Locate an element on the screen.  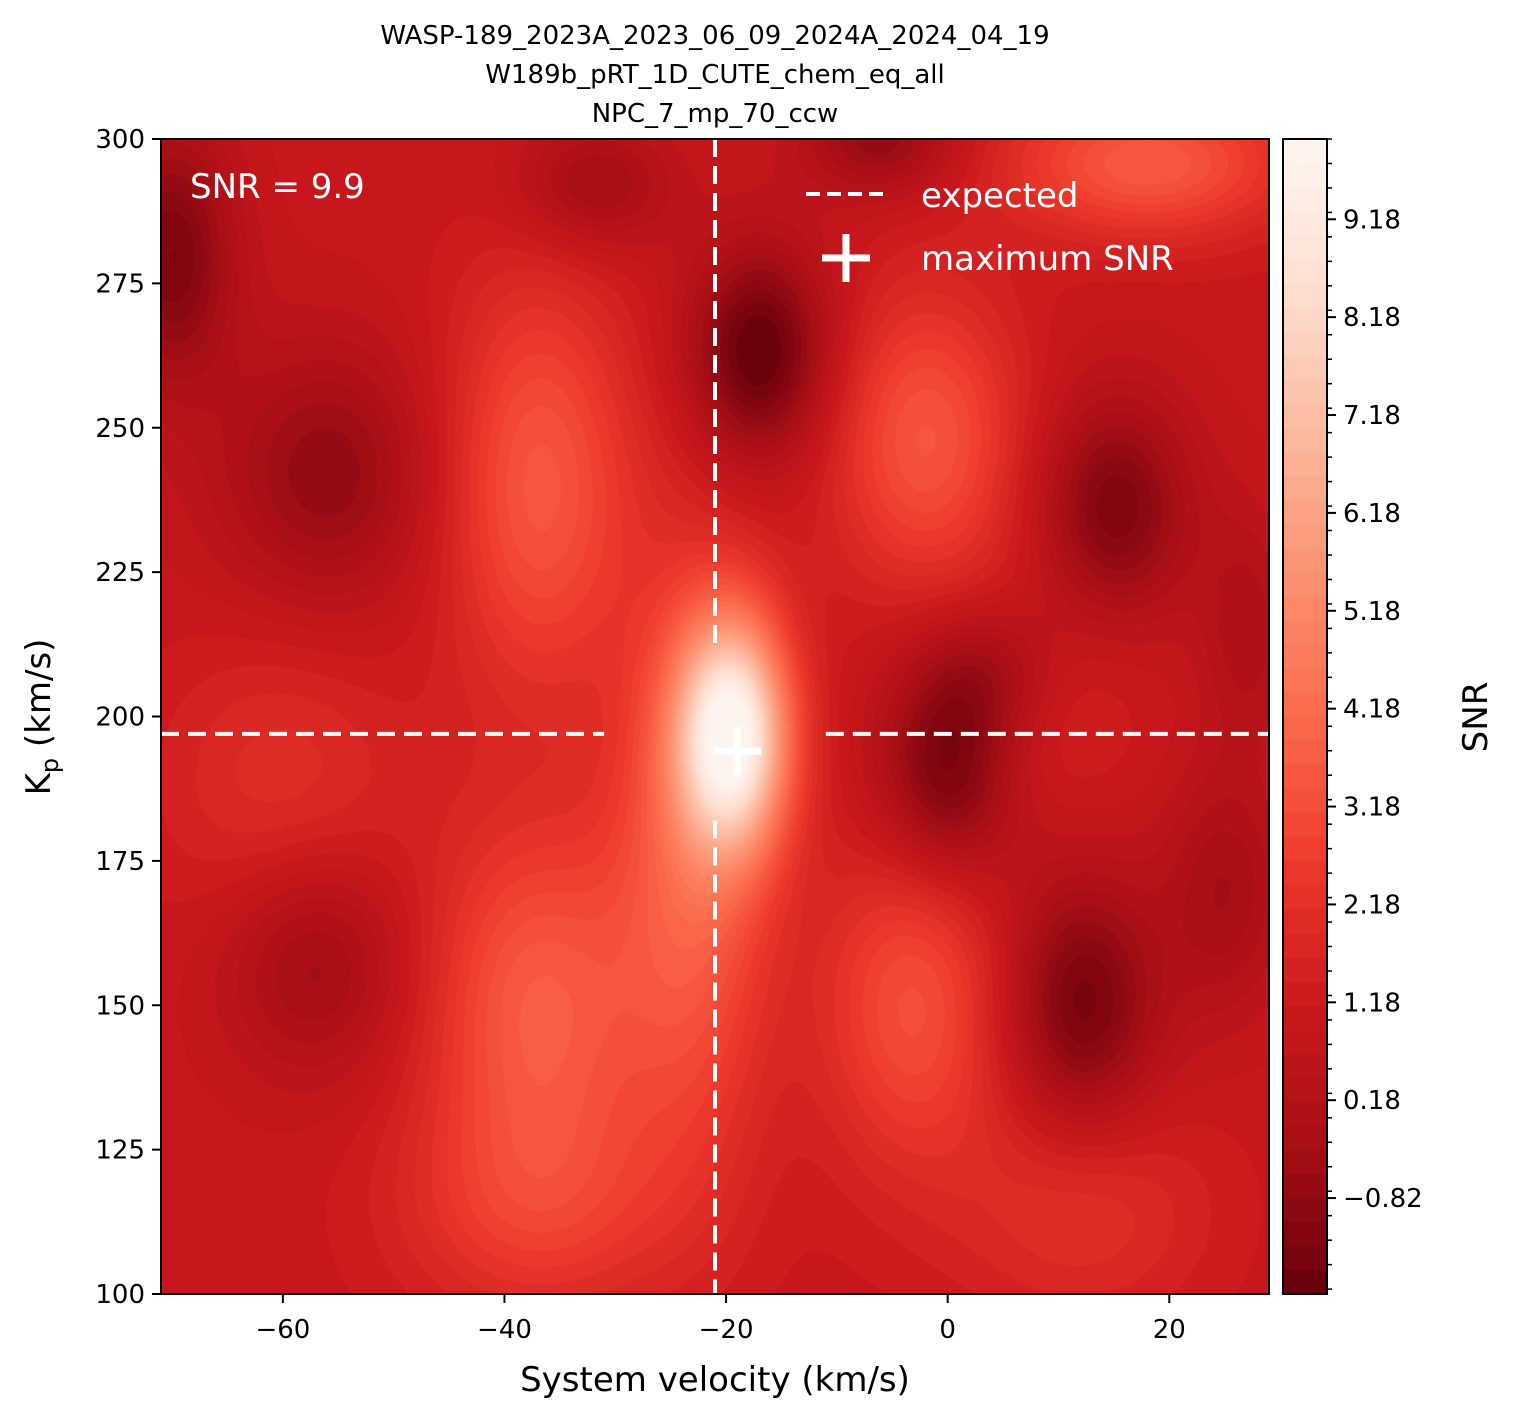
y-axis-label-main: K is located at coordinates (39, 783).